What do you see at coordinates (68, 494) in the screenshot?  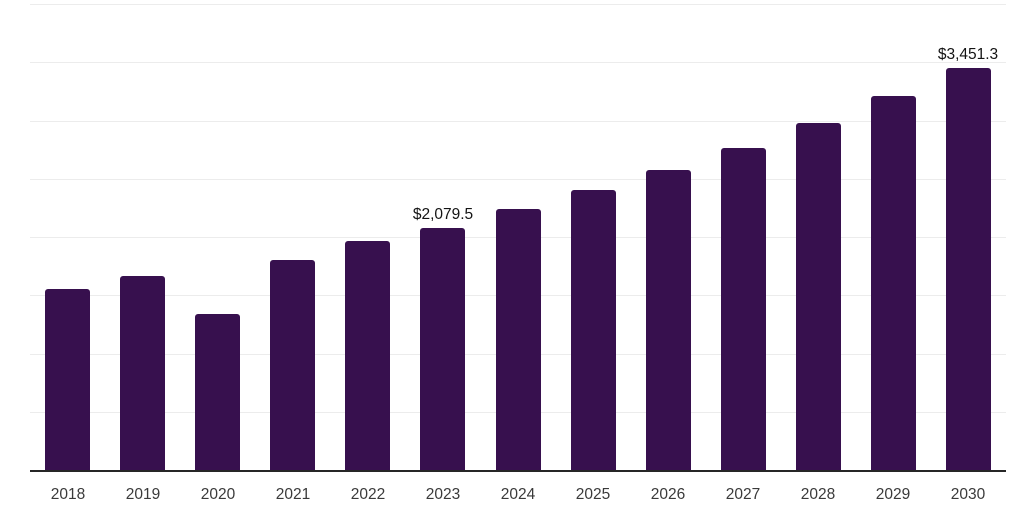 I see `x-tick-label-2018: 2018` at bounding box center [68, 494].